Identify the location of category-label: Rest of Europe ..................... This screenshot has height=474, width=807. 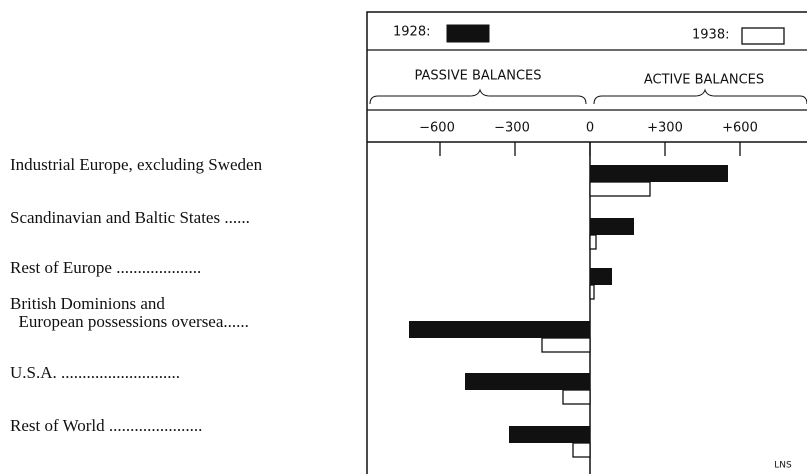
(105, 267).